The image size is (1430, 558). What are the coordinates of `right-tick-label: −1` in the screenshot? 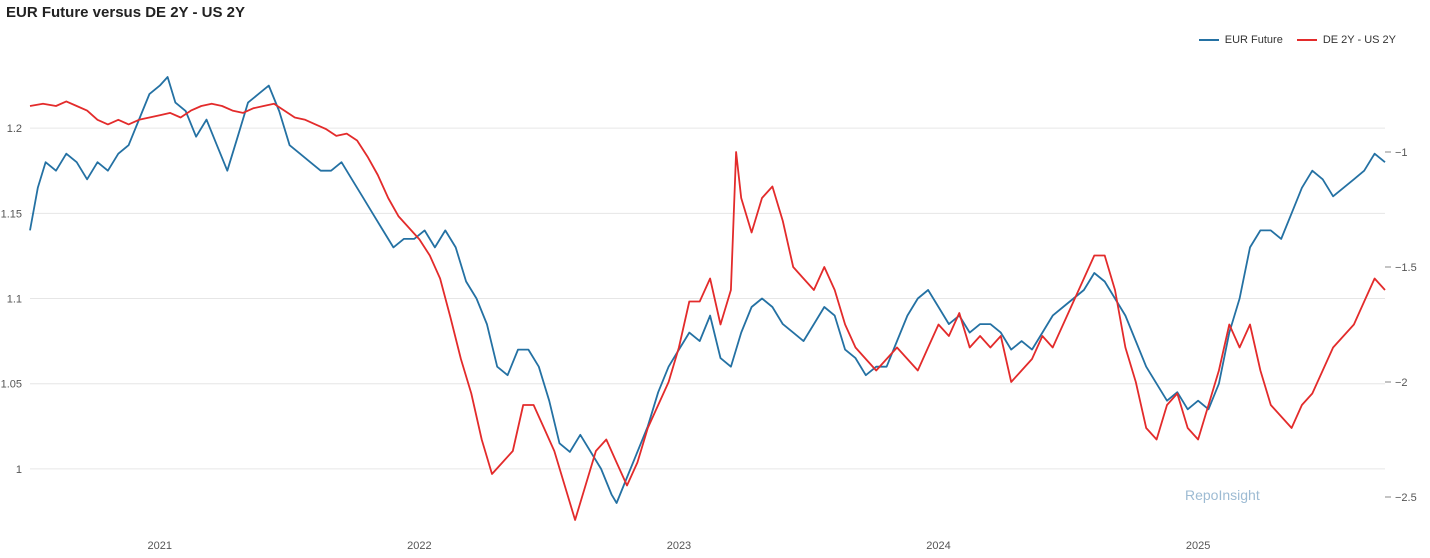 It's located at (1401, 153).